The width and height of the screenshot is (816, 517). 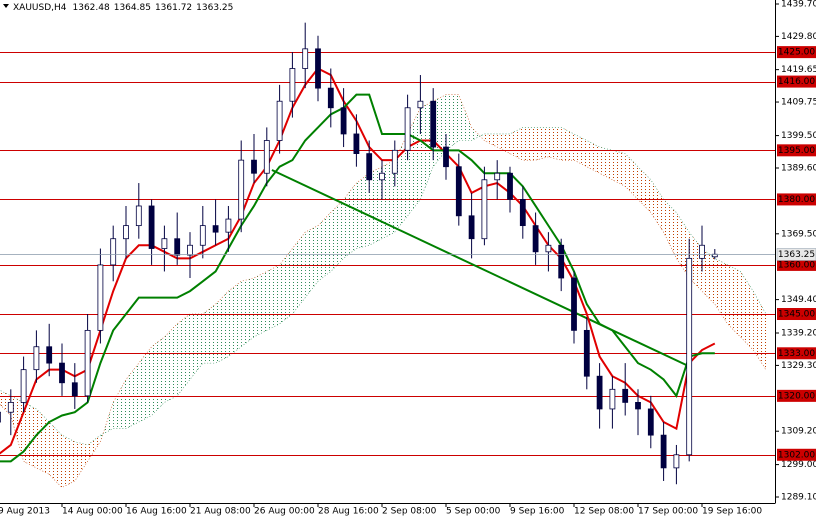 What do you see at coordinates (604, 512) in the screenshot?
I see `x-tick-label: 12 Sep 08:00` at bounding box center [604, 512].